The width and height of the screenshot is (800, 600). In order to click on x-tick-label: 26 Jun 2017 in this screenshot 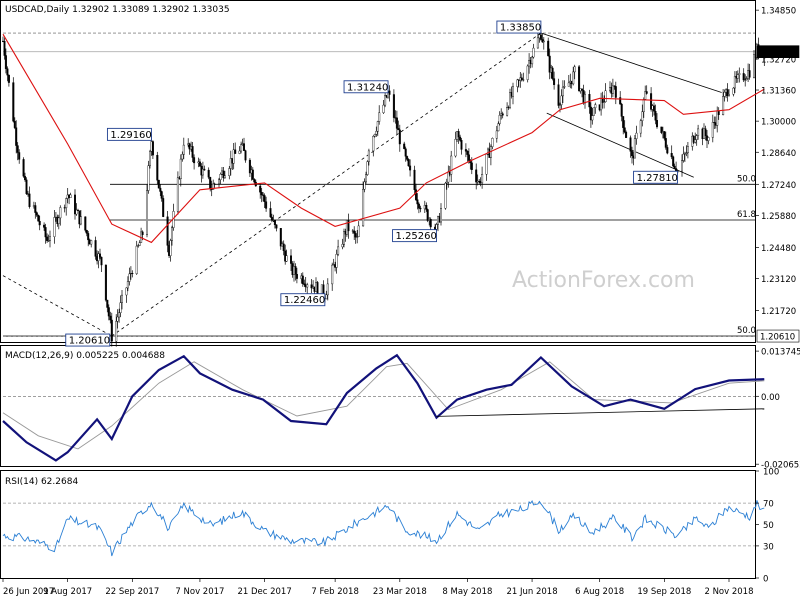, I will do `click(28, 592)`.